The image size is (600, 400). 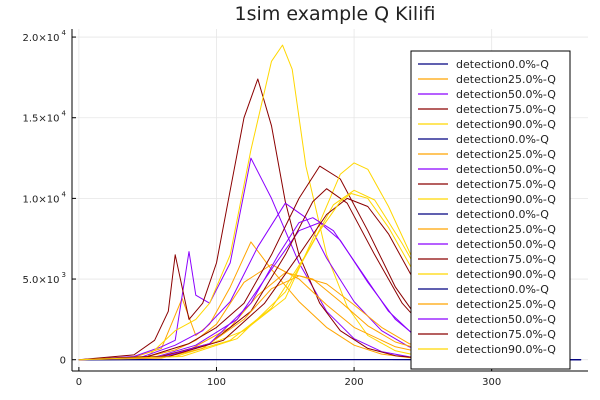 What do you see at coordinates (64, 275) in the screenshot?
I see `y-tick-exponent-1: 3` at bounding box center [64, 275].